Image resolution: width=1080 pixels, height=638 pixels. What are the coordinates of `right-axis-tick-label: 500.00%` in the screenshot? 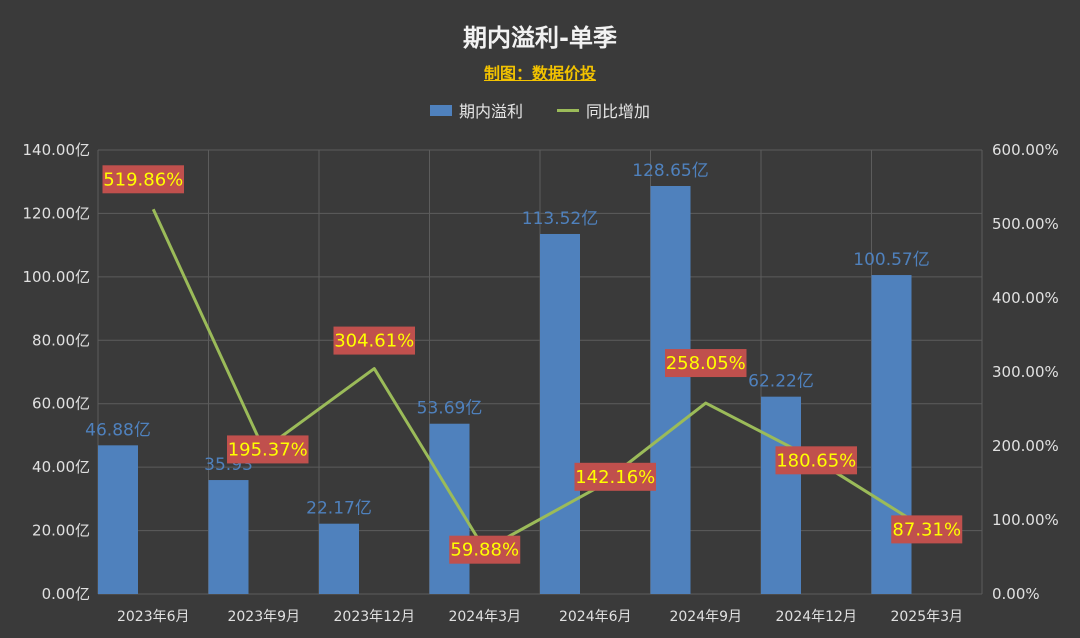 It's located at (1025, 224).